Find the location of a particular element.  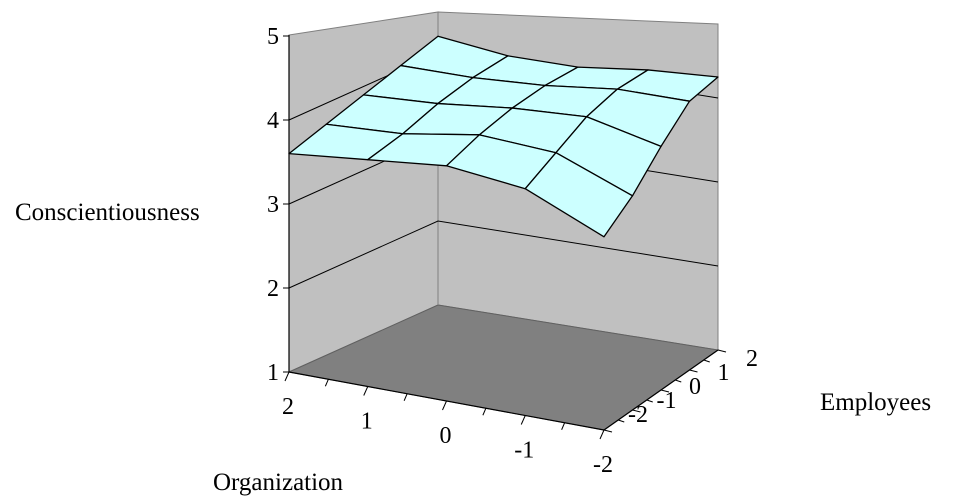

employees-tick-label: 2 is located at coordinates (752, 359).